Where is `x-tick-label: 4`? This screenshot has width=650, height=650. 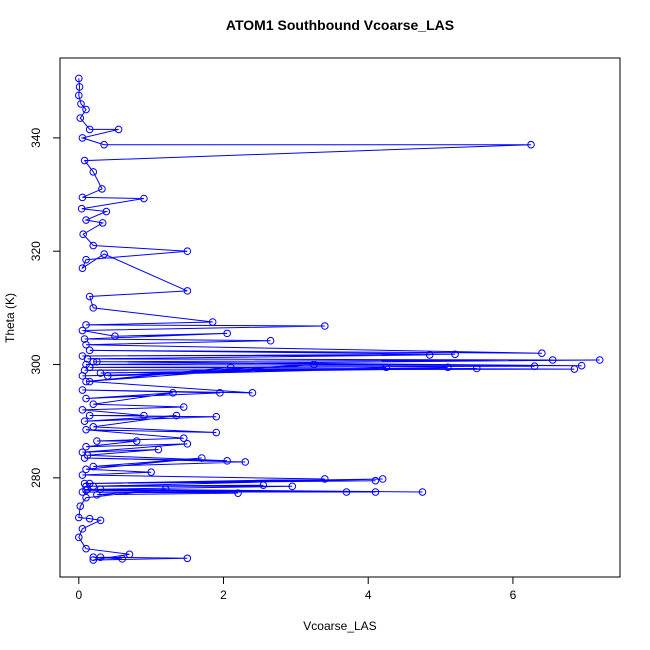
x-tick-label: 4 is located at coordinates (368, 595).